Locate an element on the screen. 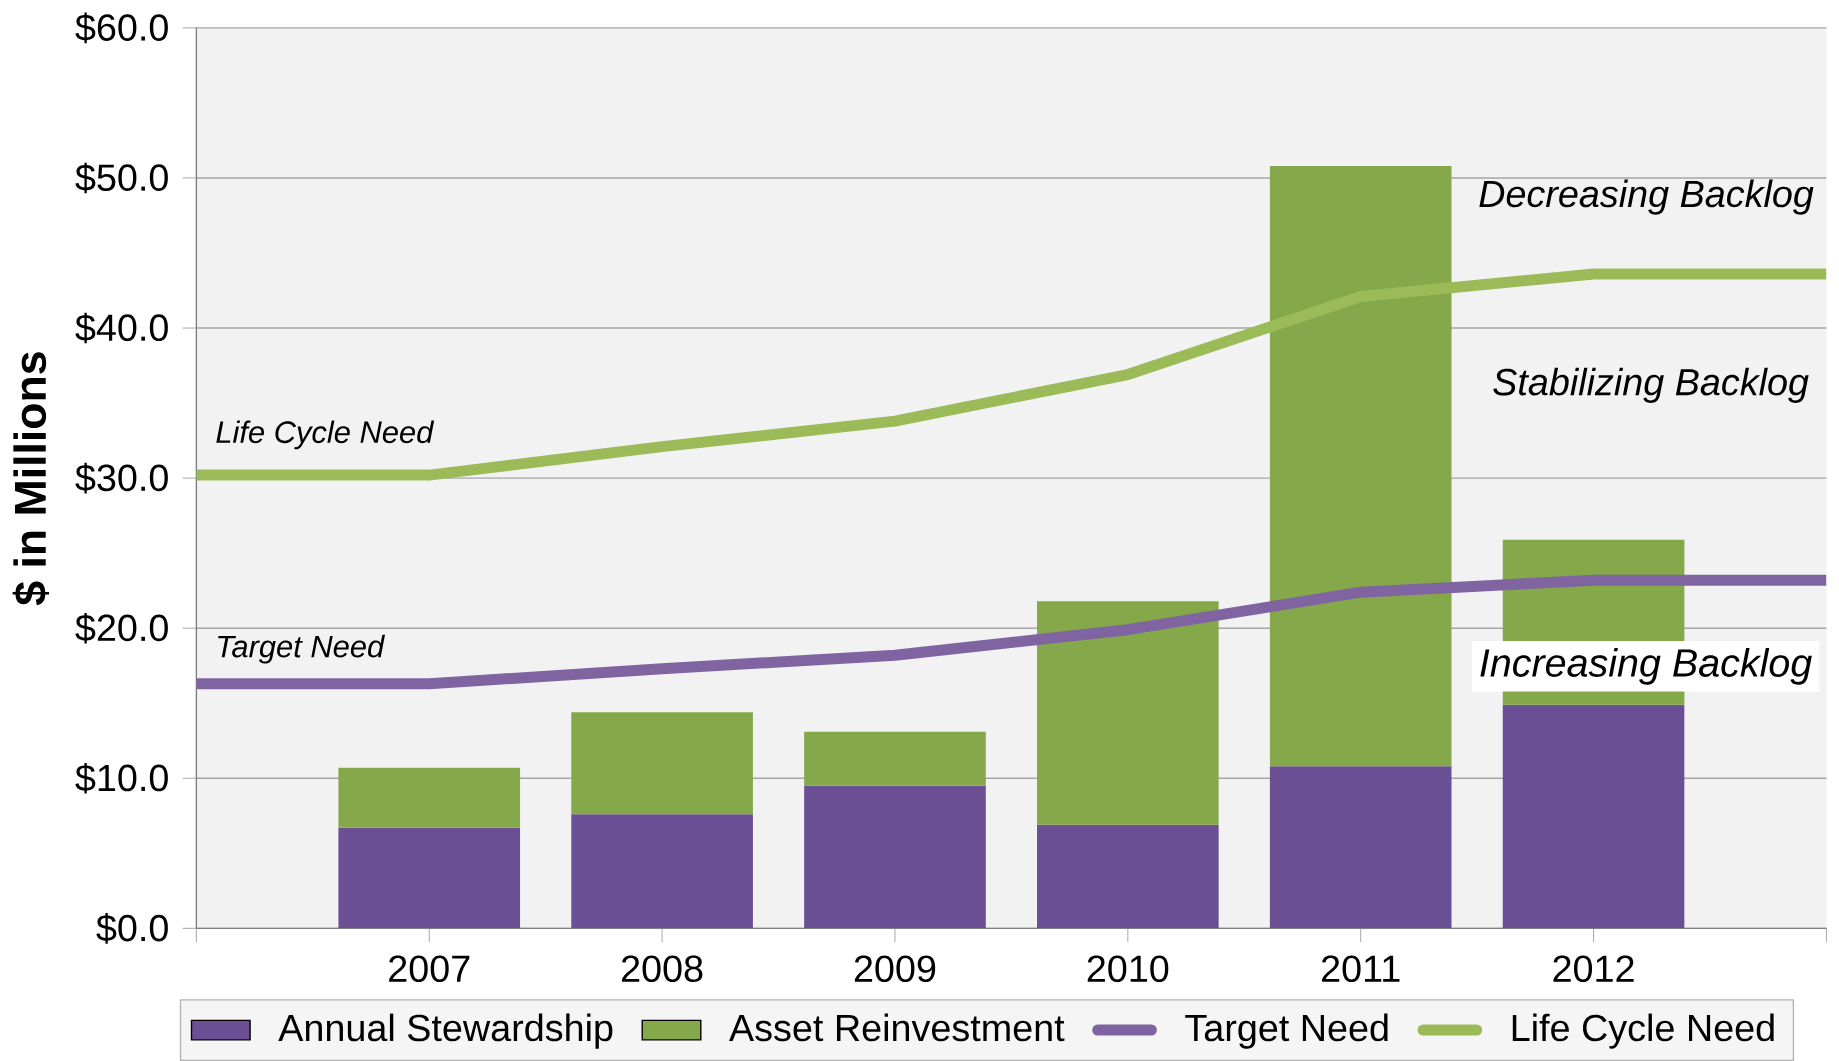  y-tick-label: $30.0 is located at coordinates (121, 478).